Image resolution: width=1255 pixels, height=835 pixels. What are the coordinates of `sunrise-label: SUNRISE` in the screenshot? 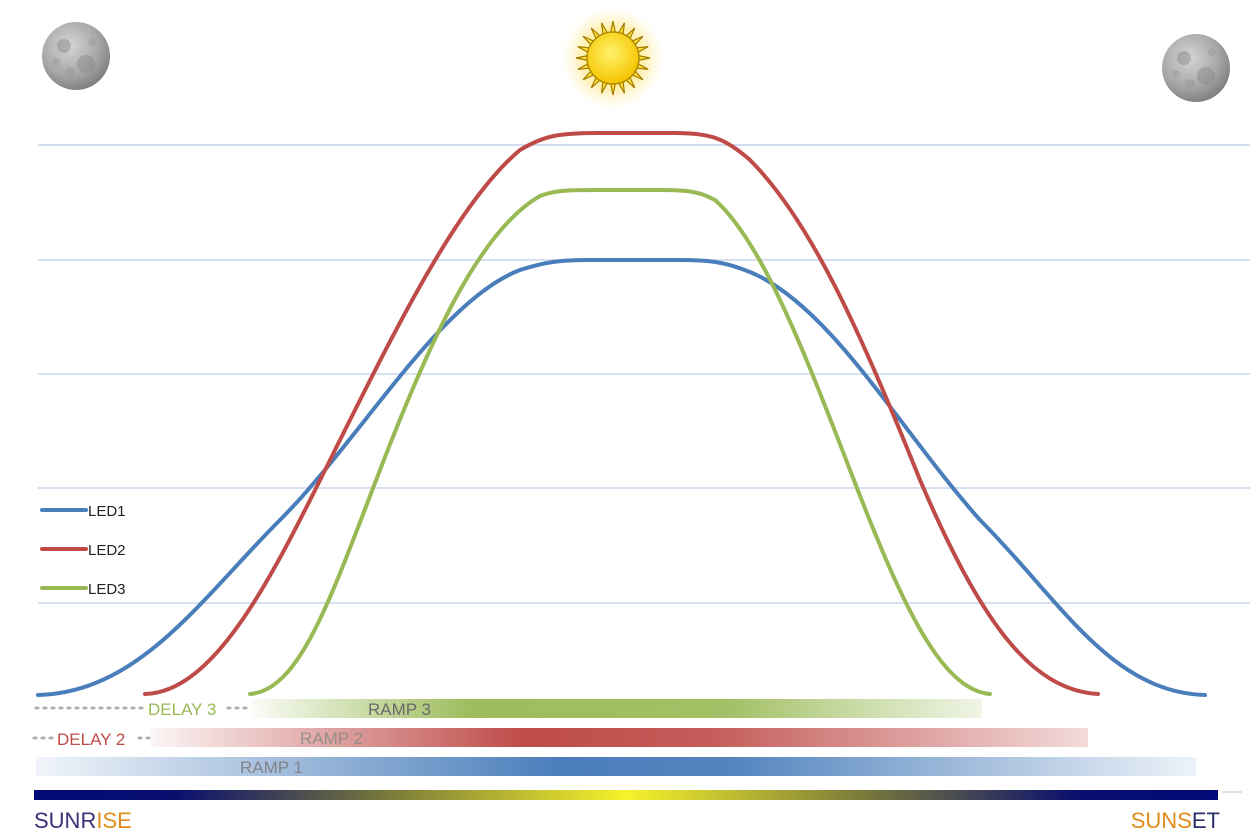 It's located at (83, 820).